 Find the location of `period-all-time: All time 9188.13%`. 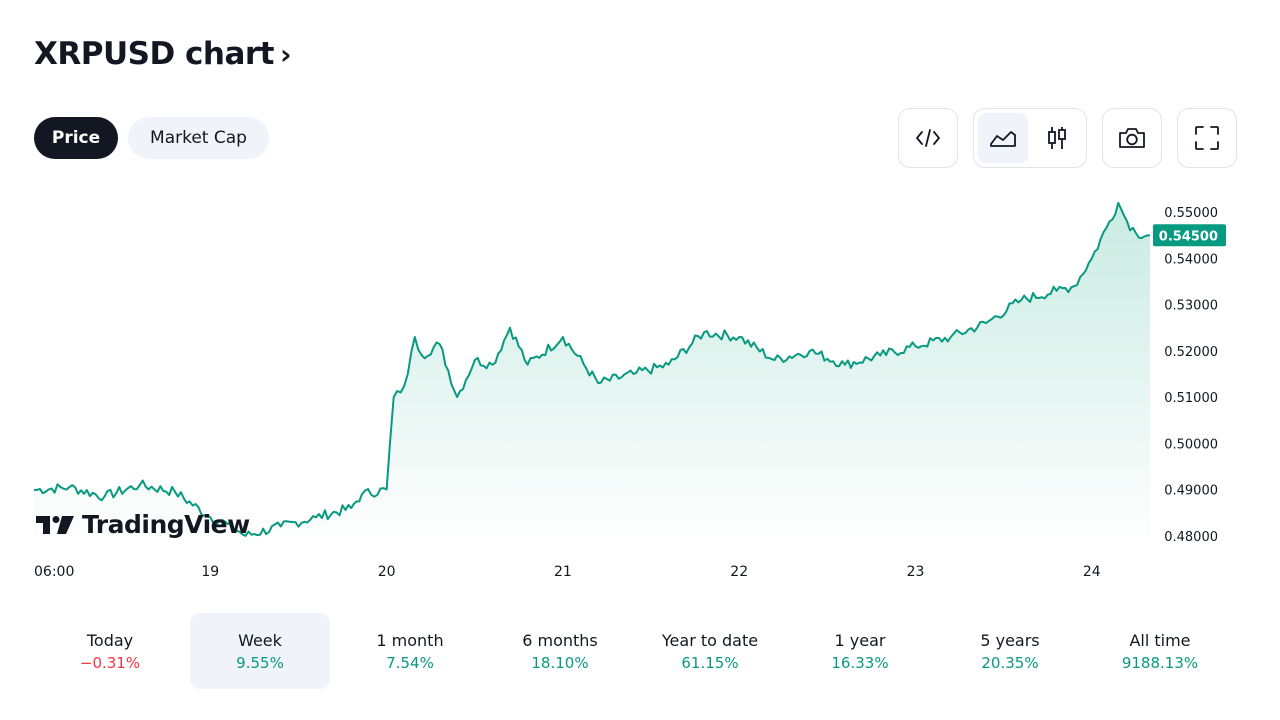

period-all-time: All time 9188.13% is located at coordinates (1160, 651).